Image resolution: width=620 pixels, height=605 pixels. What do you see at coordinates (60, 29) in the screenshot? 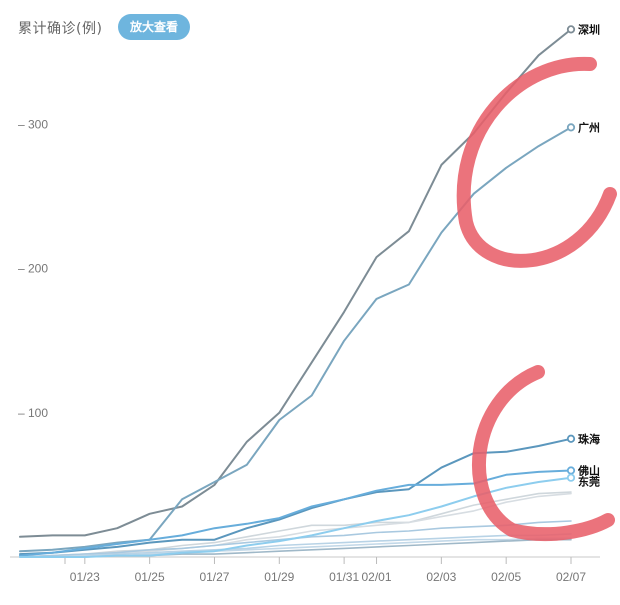
I see `chart-title: 累计确诊(例)` at bounding box center [60, 29].